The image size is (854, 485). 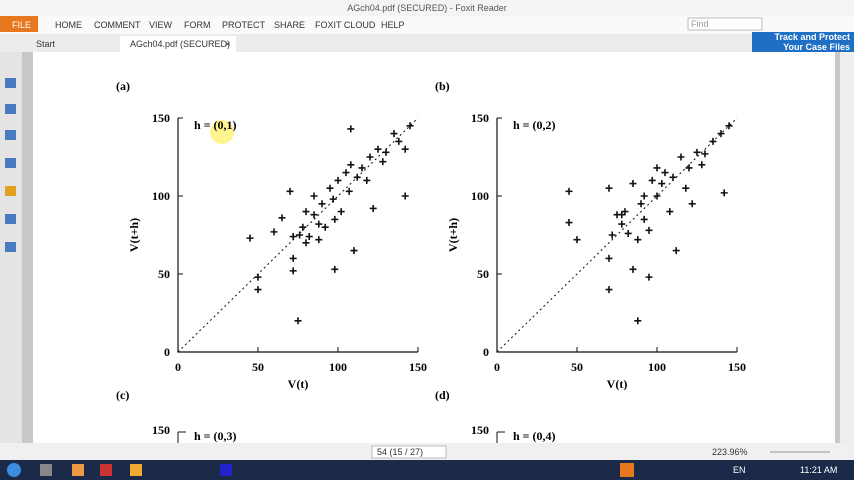 I want to click on annotation: h = (0,1), so click(x=215, y=125).